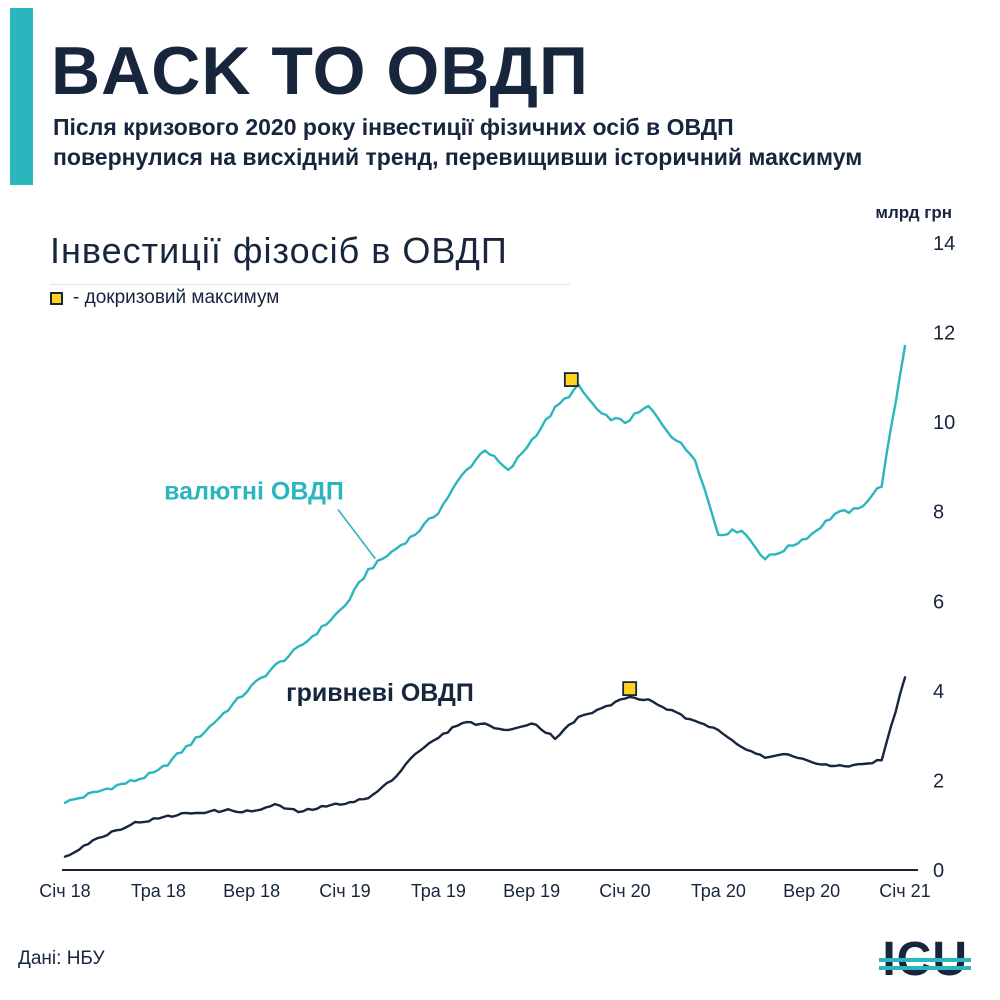 The width and height of the screenshot is (1000, 1000). Describe the element at coordinates (344, 891) in the screenshot. I see `x-tick-label: Січ 19` at that location.